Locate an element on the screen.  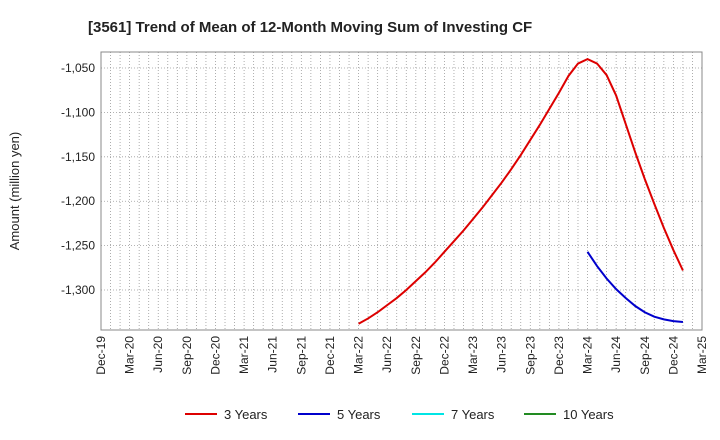
y-tick-label: -1,050 is located at coordinates (78, 68).